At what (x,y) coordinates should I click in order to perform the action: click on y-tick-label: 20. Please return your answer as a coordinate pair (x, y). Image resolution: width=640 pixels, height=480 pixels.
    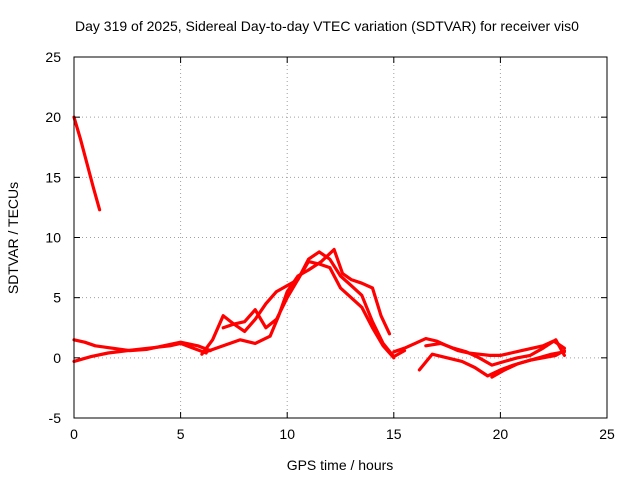
    Looking at the image, I should click on (53, 117).